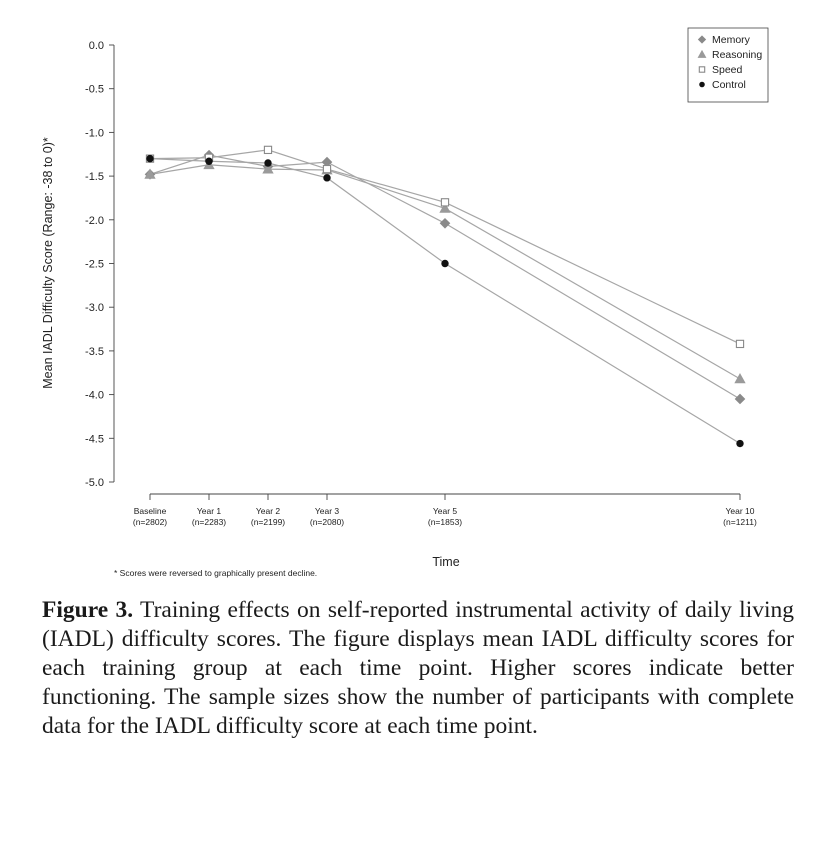 This screenshot has width=832, height=850. What do you see at coordinates (94, 439) in the screenshot?
I see `y-tick-label: -4.5` at bounding box center [94, 439].